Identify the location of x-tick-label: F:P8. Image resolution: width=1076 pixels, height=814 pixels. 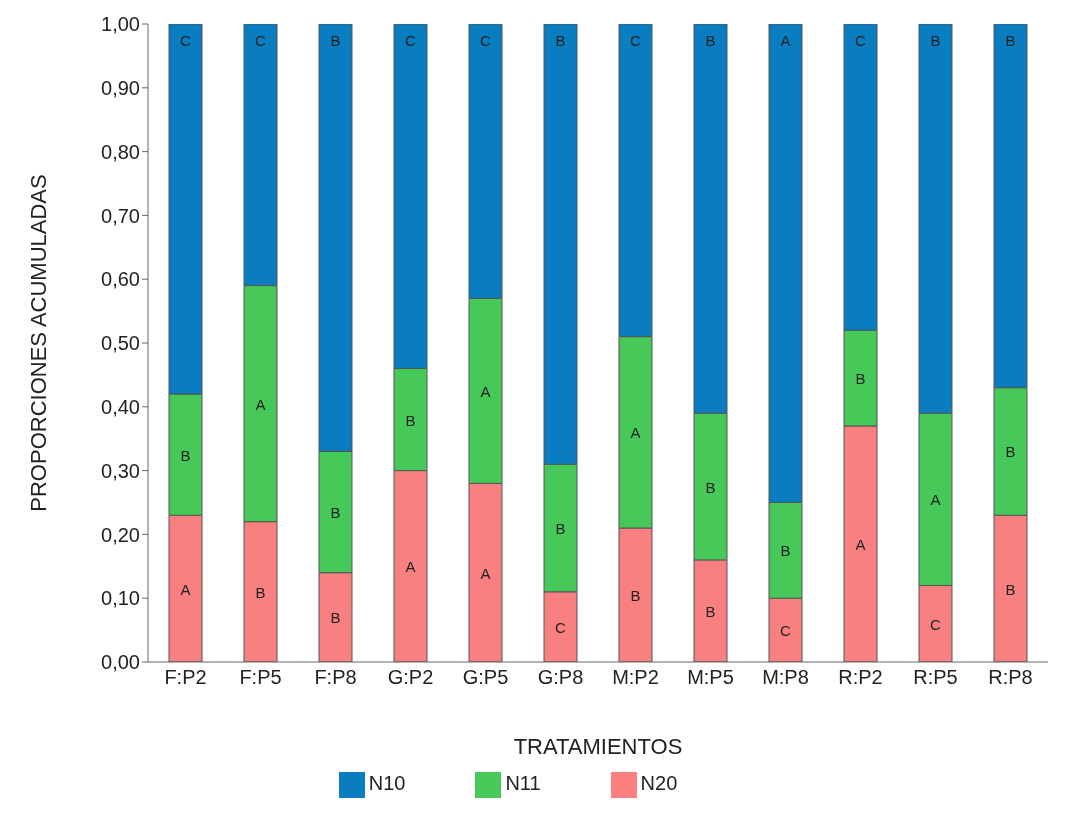
(335, 677).